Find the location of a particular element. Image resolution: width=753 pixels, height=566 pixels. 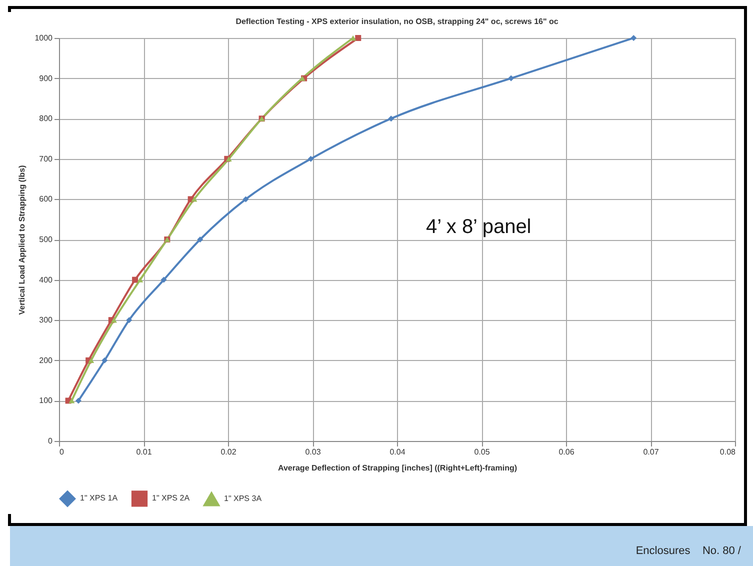

x-tick-label: 0.04 is located at coordinates (398, 452).